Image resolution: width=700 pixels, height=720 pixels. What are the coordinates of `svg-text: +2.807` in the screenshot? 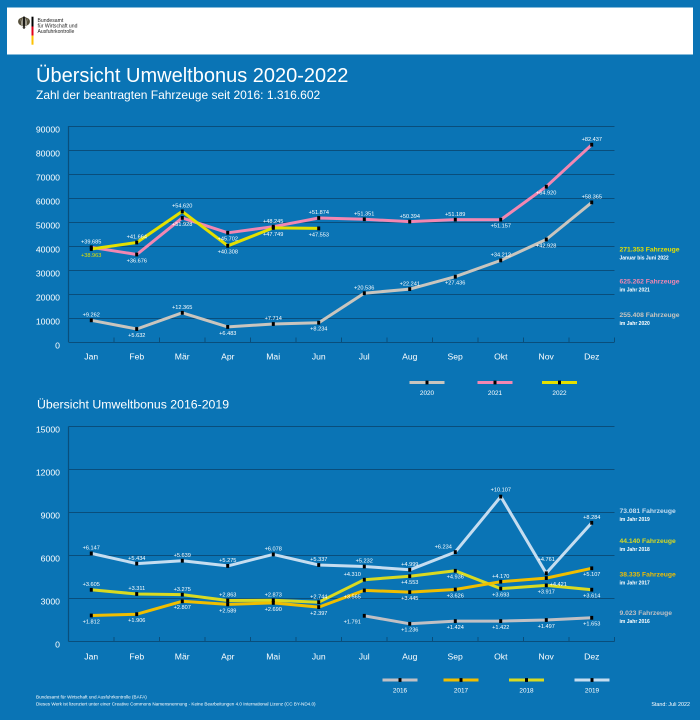 It's located at (182, 608).